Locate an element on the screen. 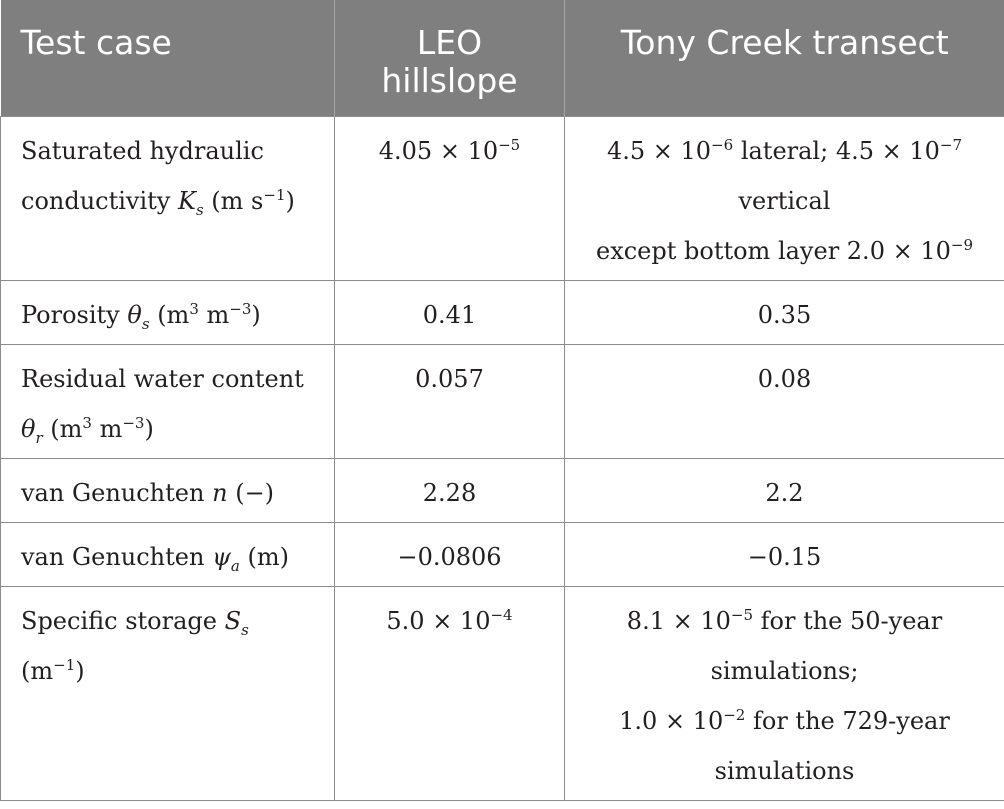  param-symbol: n is located at coordinates (220, 492).